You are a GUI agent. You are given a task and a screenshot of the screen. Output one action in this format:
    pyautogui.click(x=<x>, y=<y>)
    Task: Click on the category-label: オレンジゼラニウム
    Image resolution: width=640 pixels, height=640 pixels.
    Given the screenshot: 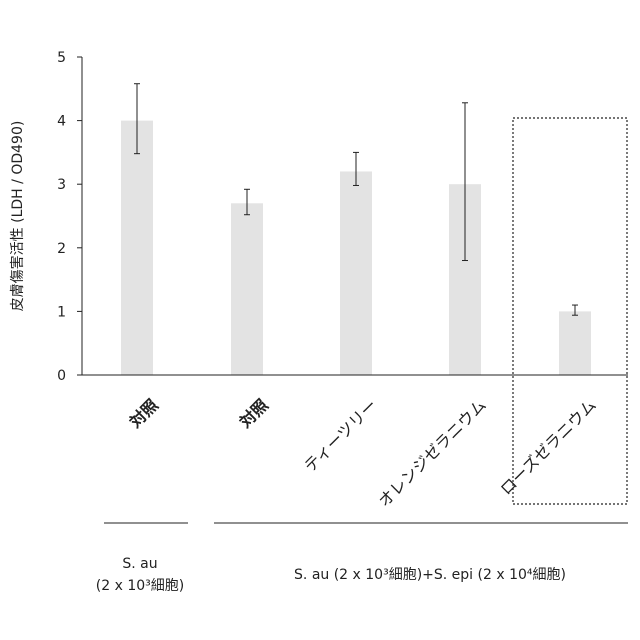 What is the action you would take?
    pyautogui.click(x=432, y=452)
    